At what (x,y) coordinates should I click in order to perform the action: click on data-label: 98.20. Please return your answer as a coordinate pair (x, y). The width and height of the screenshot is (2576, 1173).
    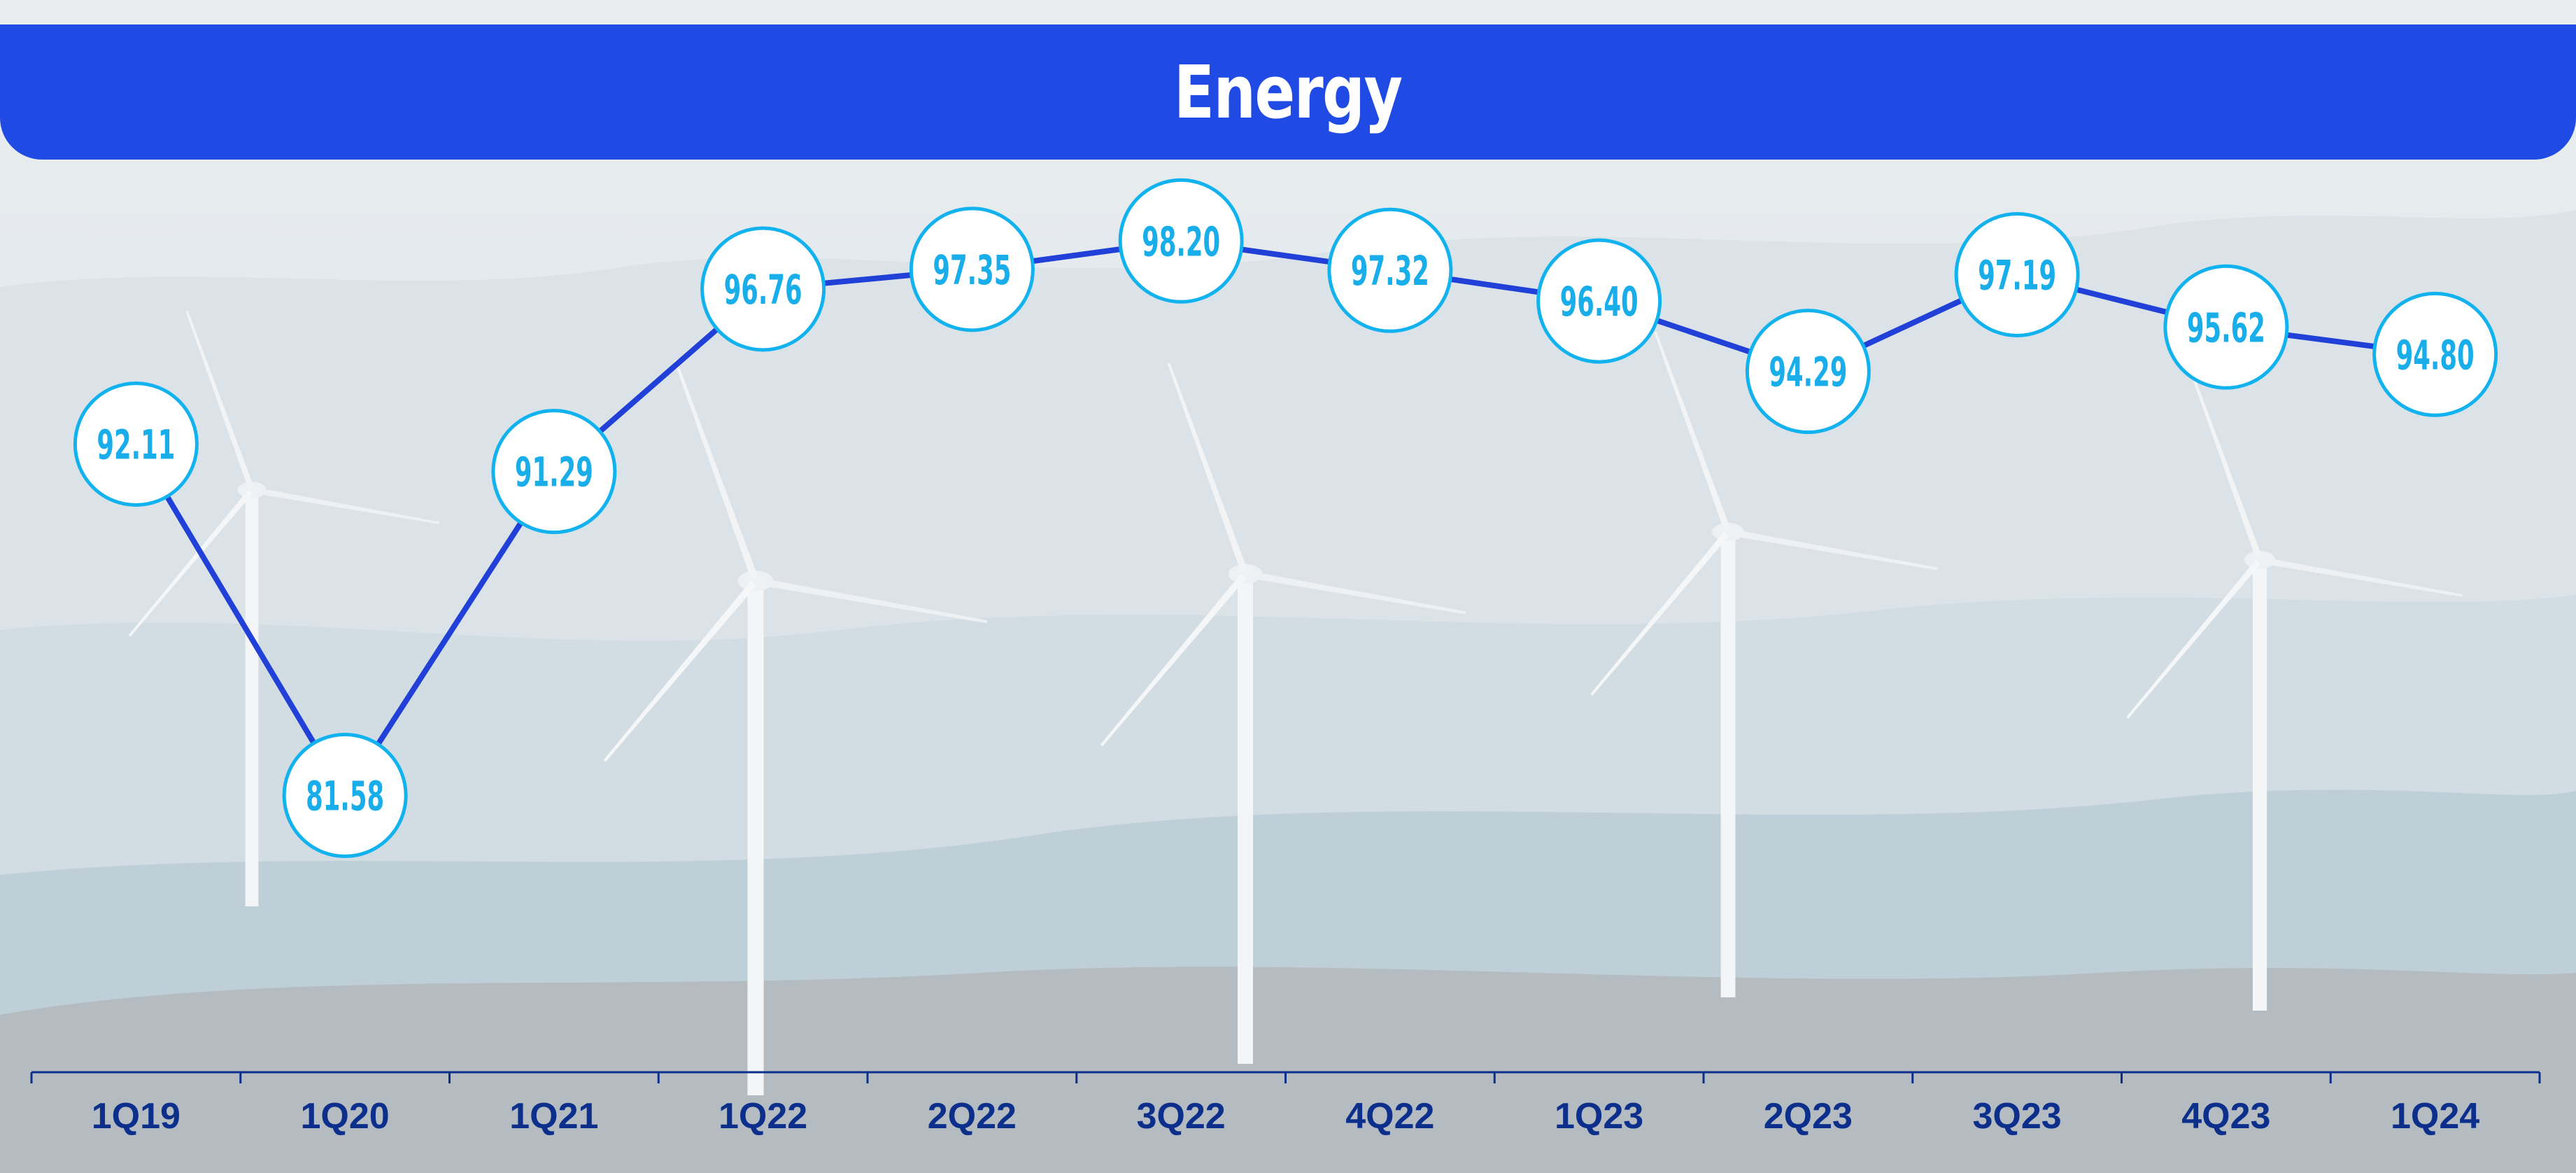
    Looking at the image, I should click on (1181, 241).